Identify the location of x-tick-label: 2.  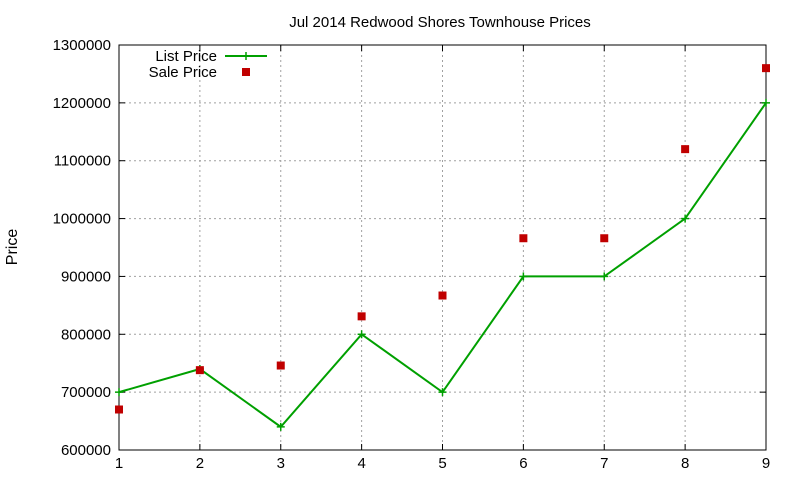
(200, 463).